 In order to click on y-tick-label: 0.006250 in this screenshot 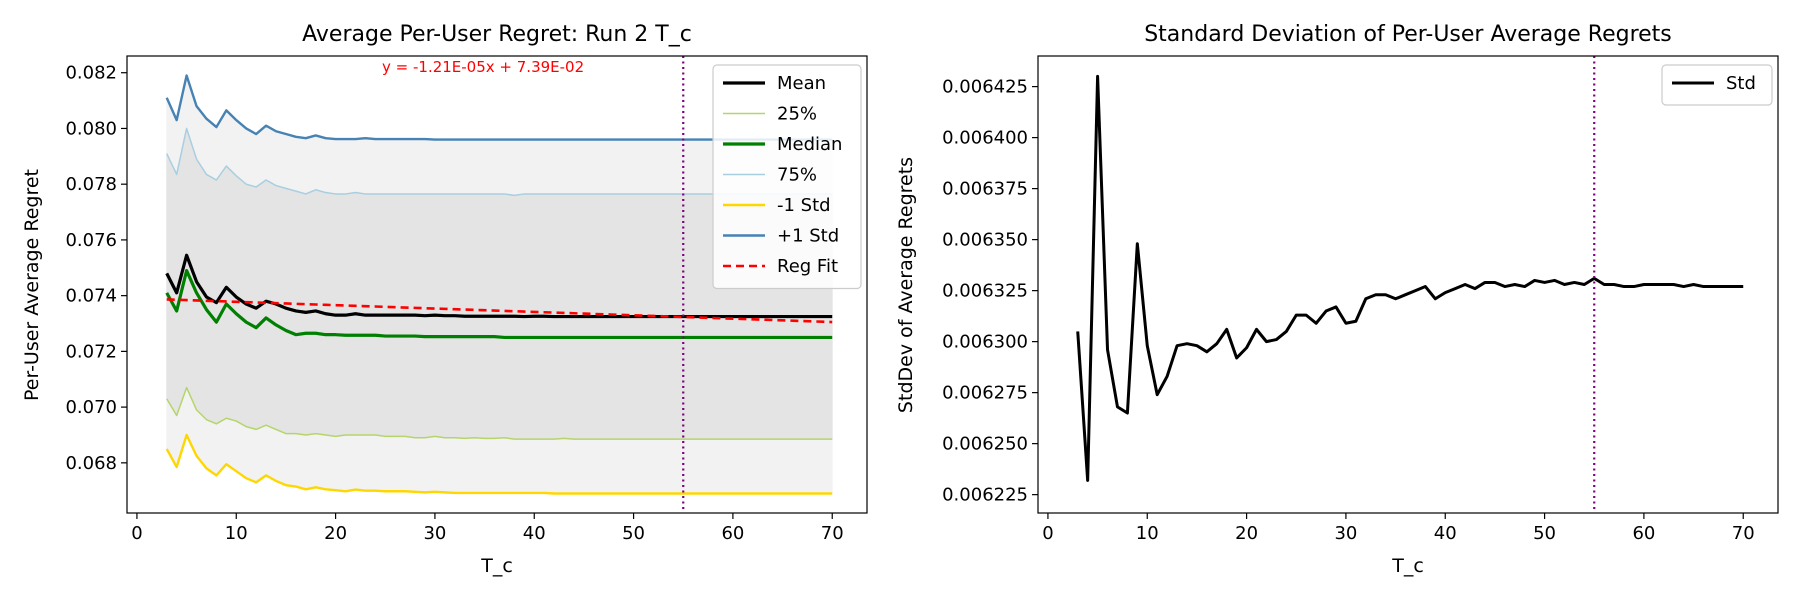, I will do `click(985, 444)`.